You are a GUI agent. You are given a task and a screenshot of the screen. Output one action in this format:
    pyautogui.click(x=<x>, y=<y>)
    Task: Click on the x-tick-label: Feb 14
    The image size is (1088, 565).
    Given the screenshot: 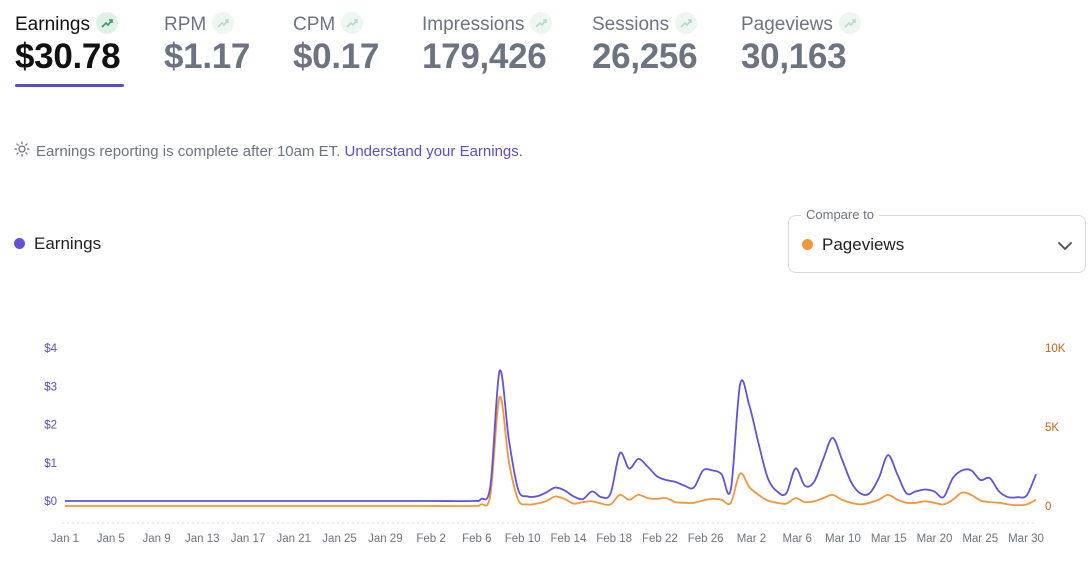 What is the action you would take?
    pyautogui.click(x=568, y=539)
    